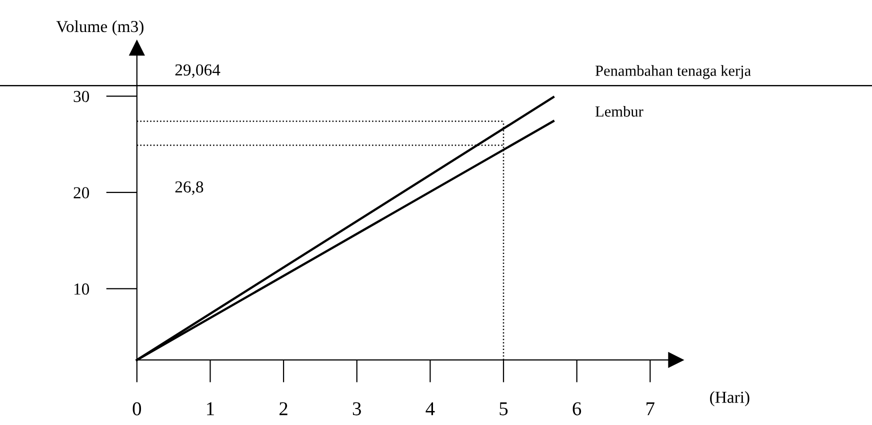  I want to click on x-tick-label: 5, so click(504, 409).